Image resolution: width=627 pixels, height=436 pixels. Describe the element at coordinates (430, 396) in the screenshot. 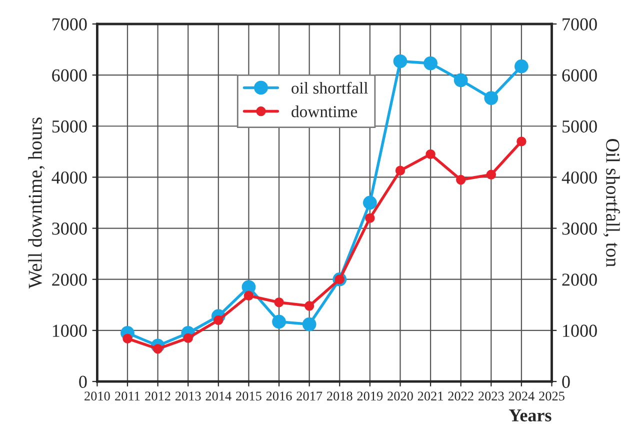

I see `x-tick-label: 2021` at that location.